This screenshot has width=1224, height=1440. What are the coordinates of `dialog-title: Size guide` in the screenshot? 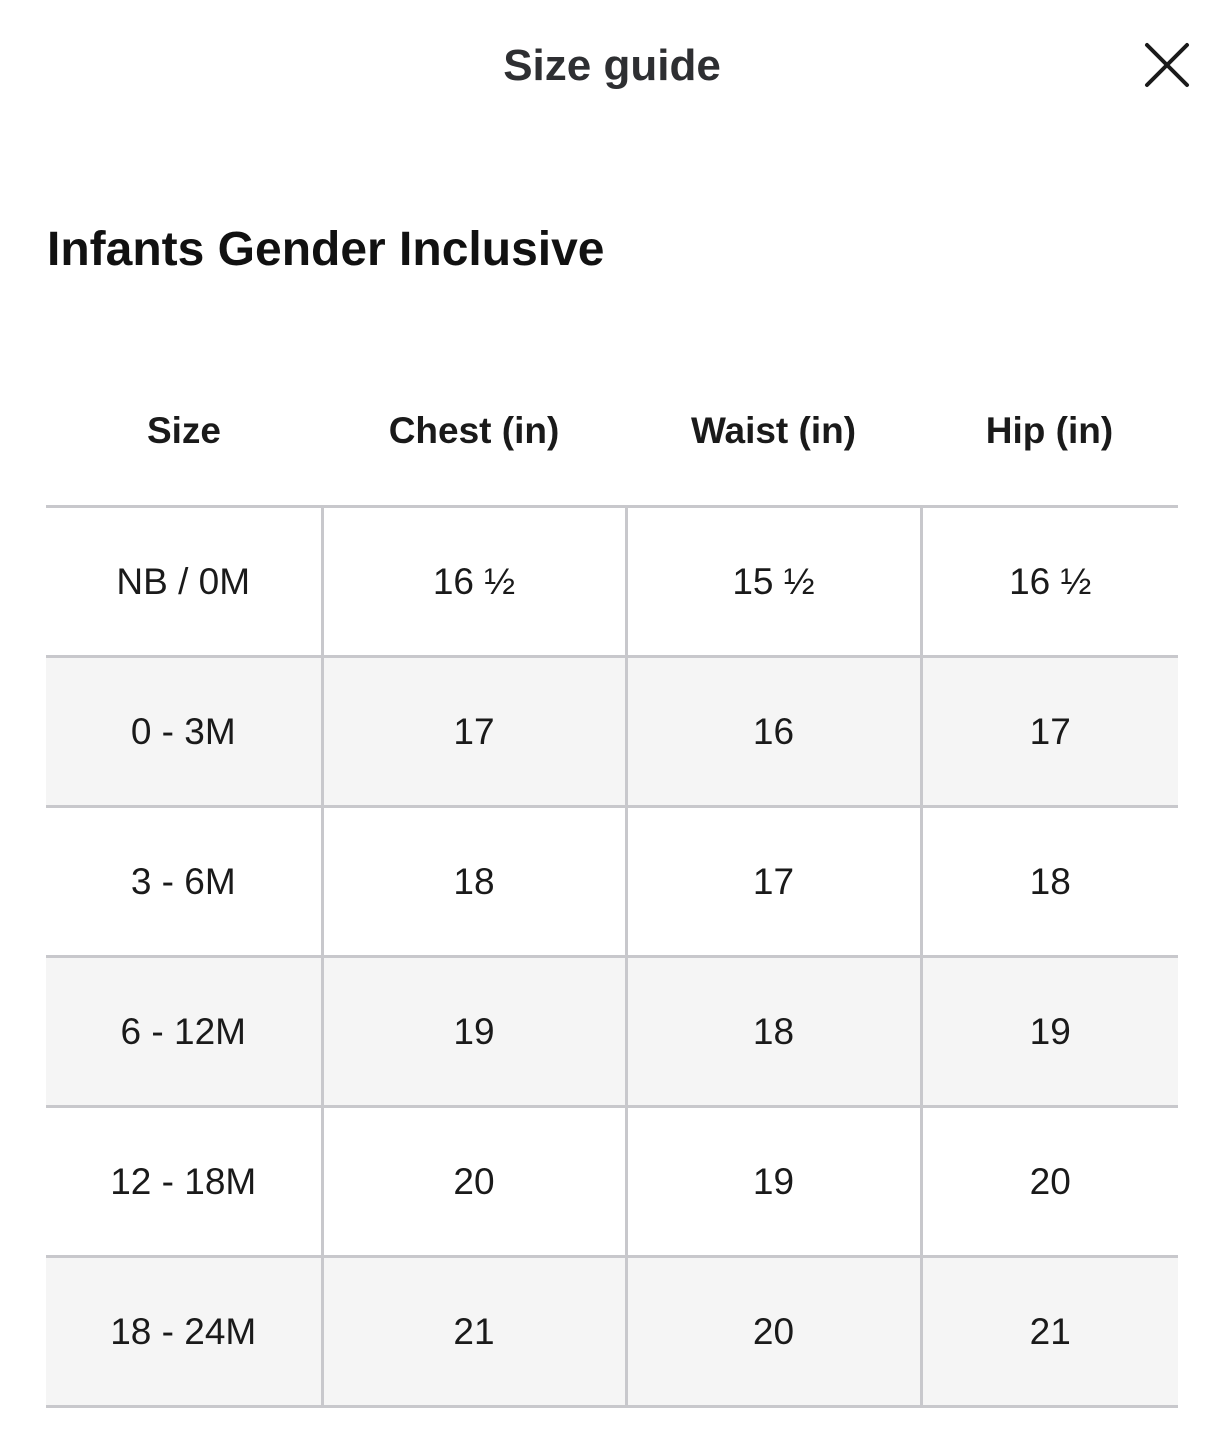 It's located at (612, 65).